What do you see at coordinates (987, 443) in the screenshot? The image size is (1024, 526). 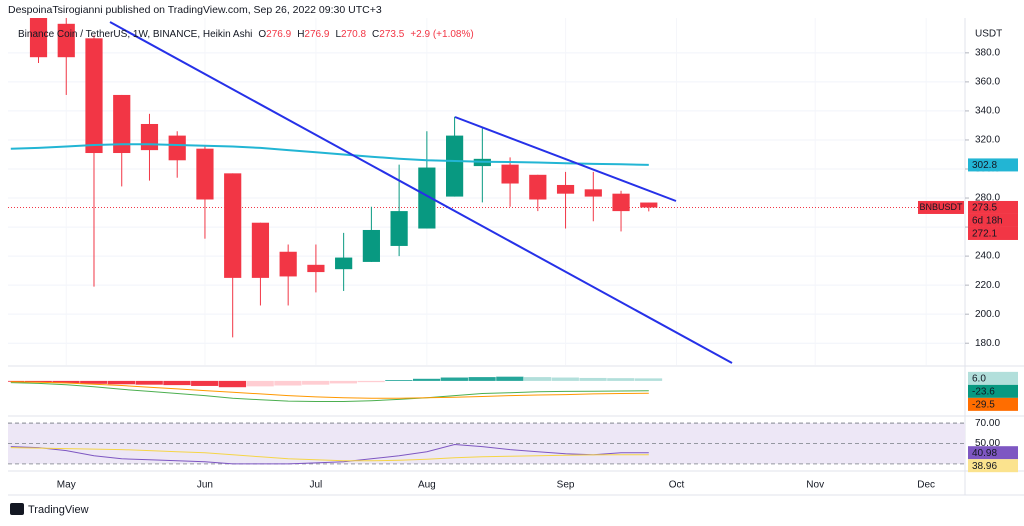 I see `y-tick-label: 50.00` at bounding box center [987, 443].